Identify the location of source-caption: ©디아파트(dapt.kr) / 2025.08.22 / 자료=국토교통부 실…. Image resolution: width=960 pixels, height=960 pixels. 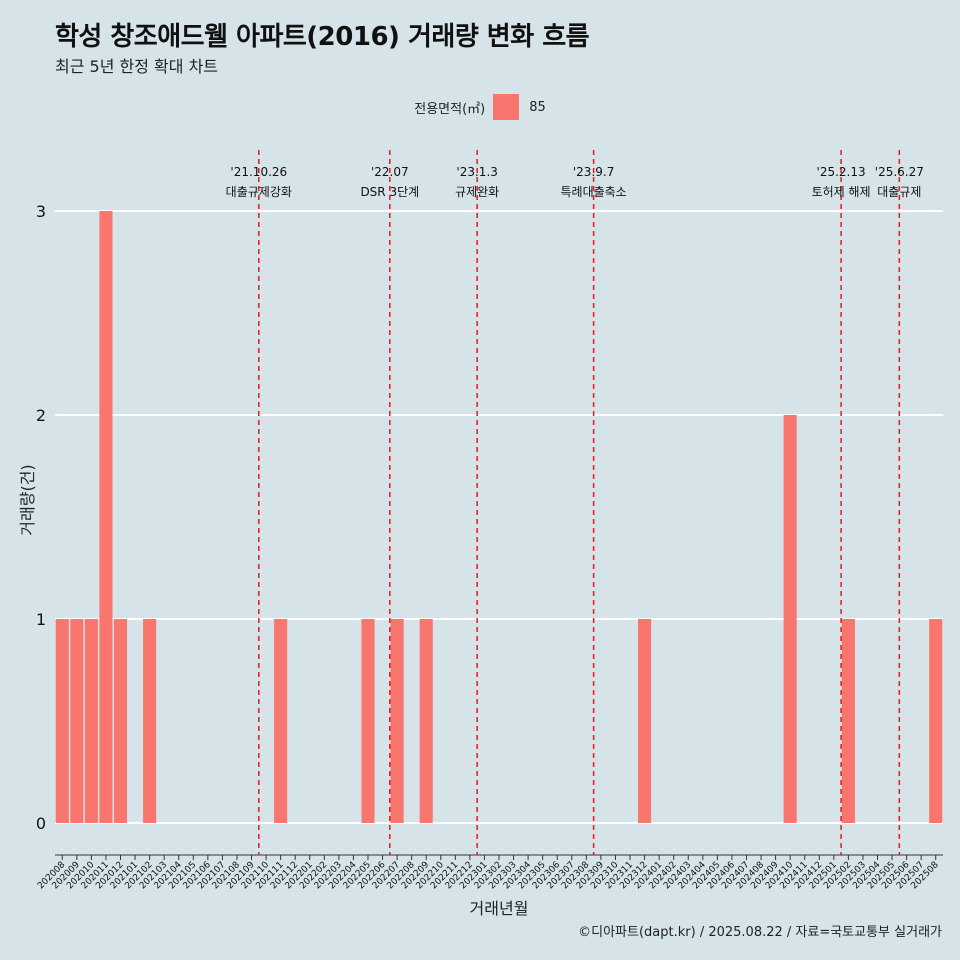
(760, 932).